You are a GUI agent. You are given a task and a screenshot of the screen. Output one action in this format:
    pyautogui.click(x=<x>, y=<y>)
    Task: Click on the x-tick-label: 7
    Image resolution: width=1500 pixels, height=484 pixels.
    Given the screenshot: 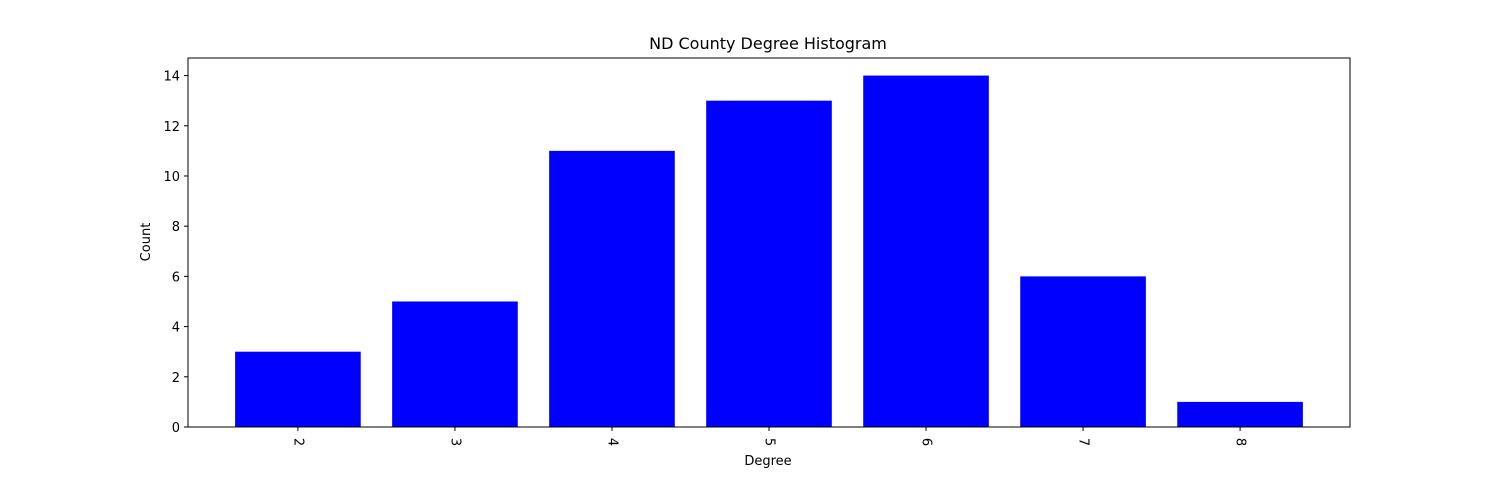 What is the action you would take?
    pyautogui.click(x=1083, y=442)
    